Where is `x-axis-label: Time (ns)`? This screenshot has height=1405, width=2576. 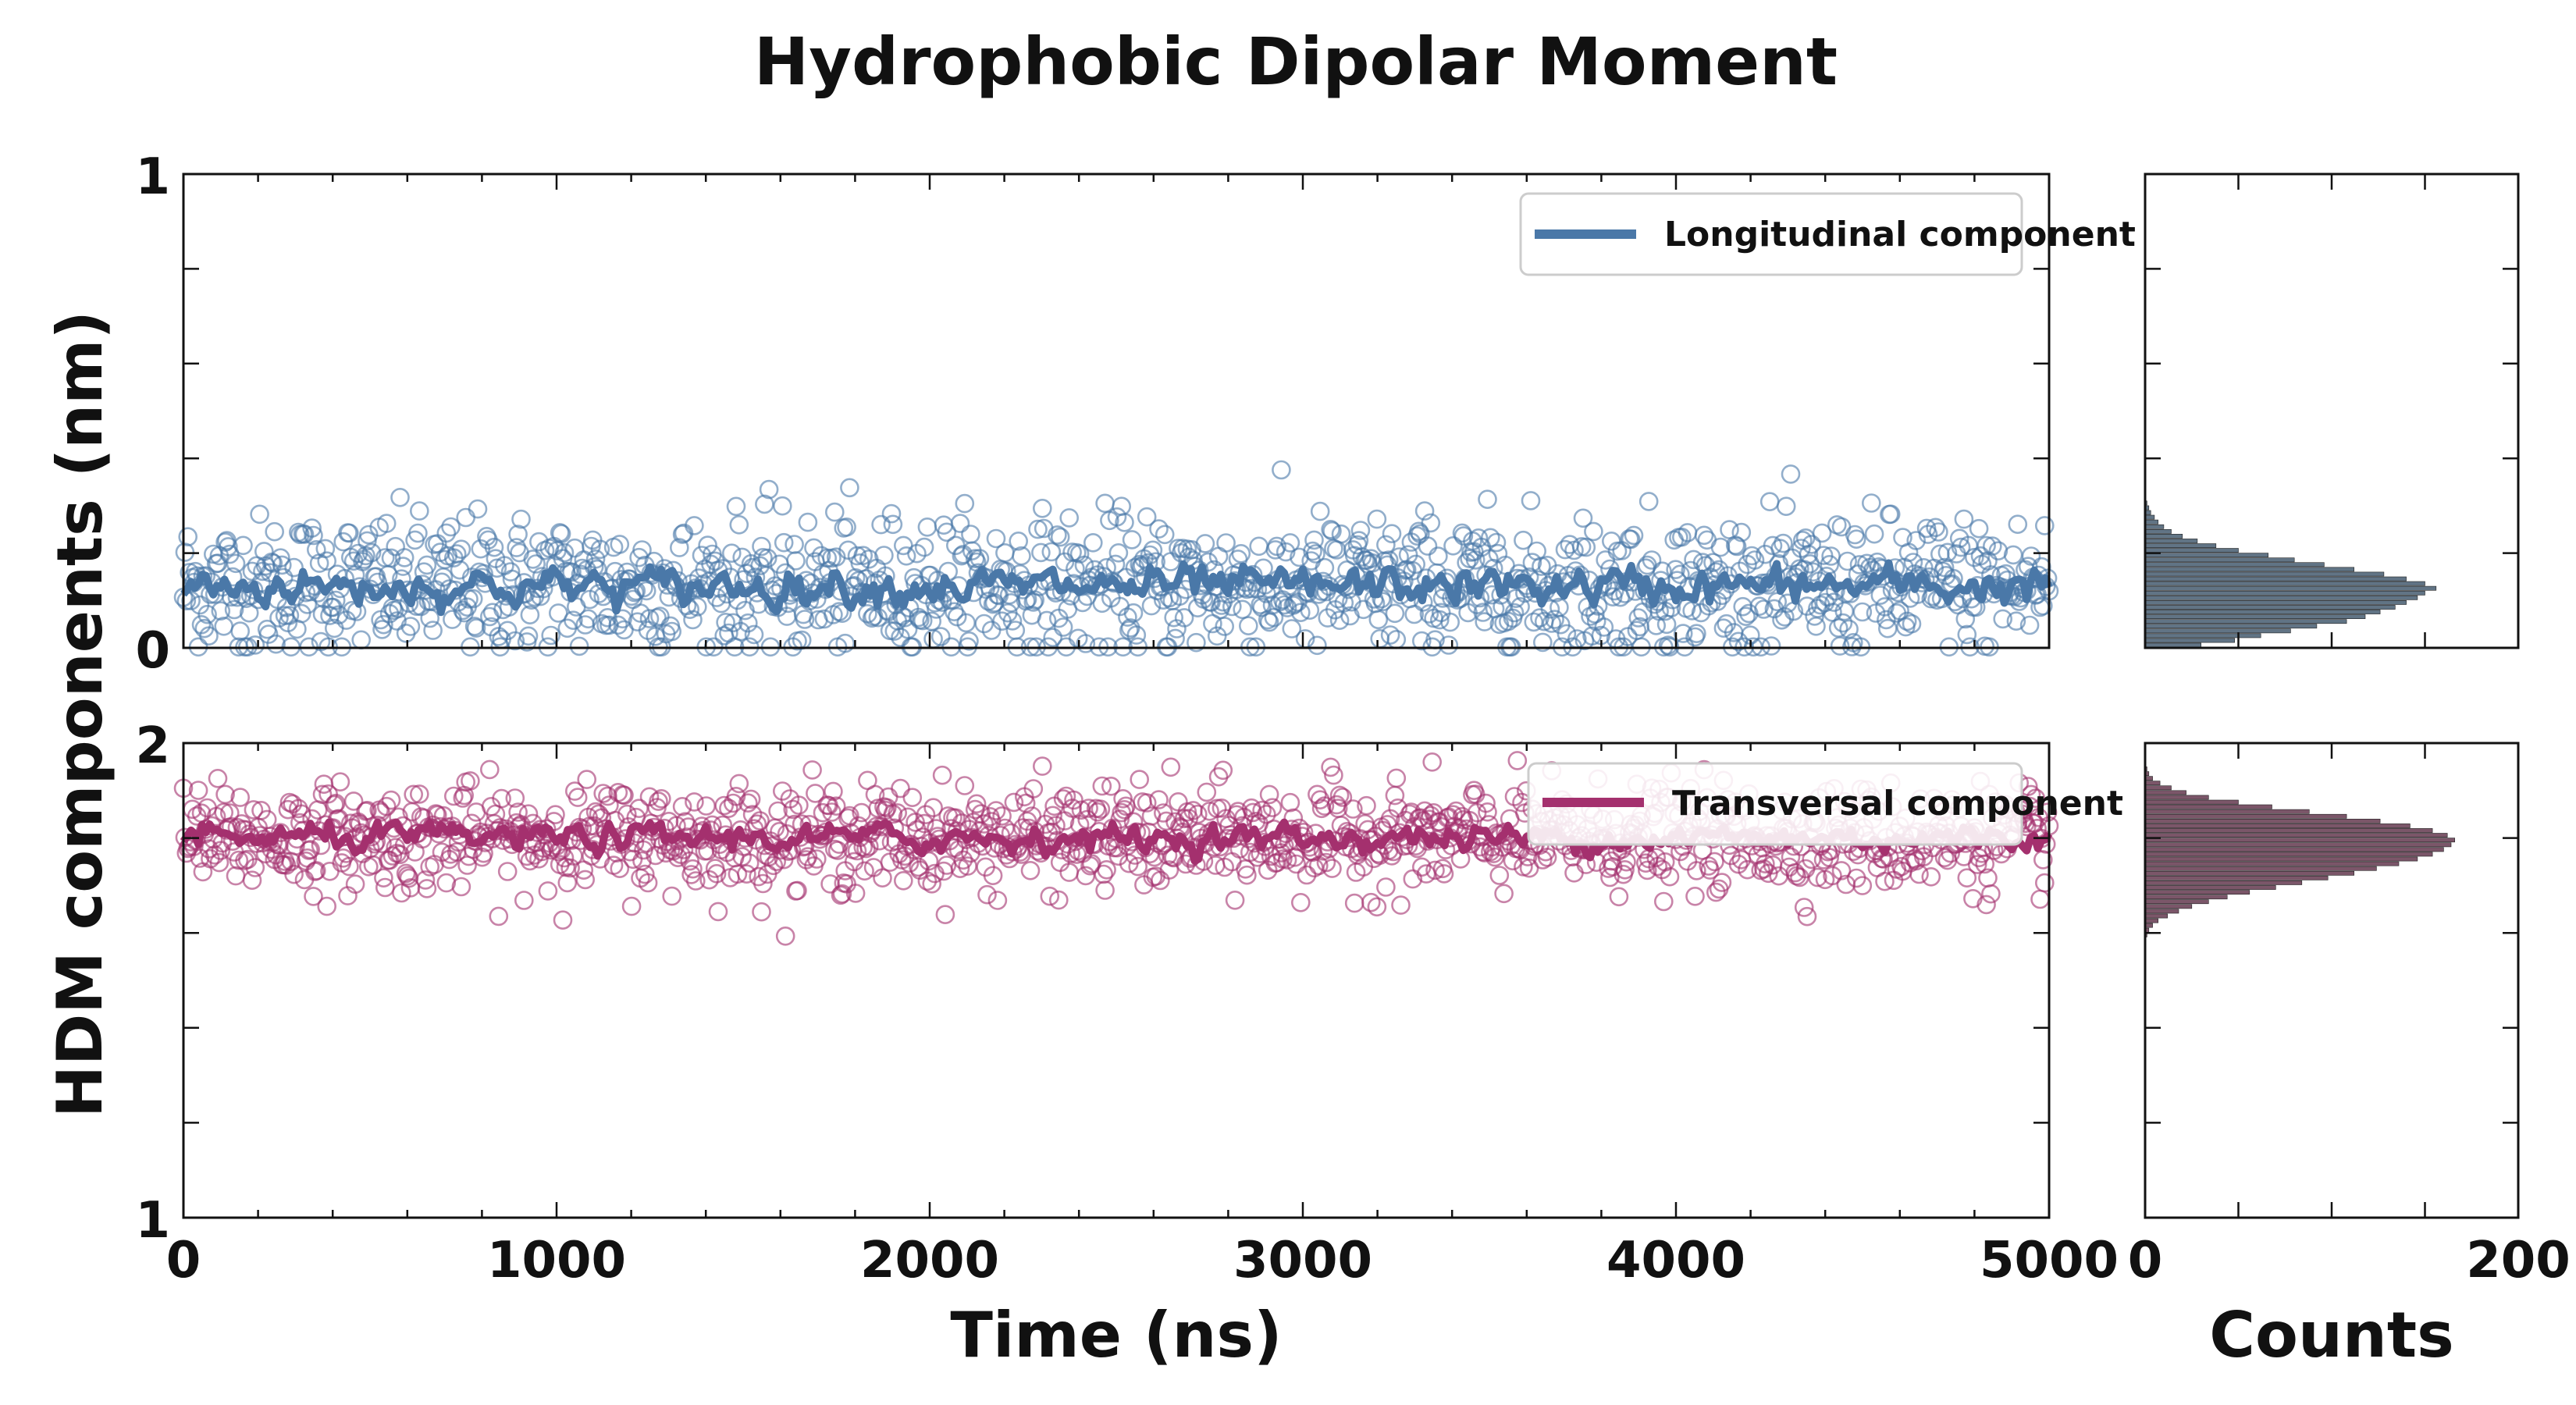
x-axis-label: Time (ns) is located at coordinates (1116, 1335).